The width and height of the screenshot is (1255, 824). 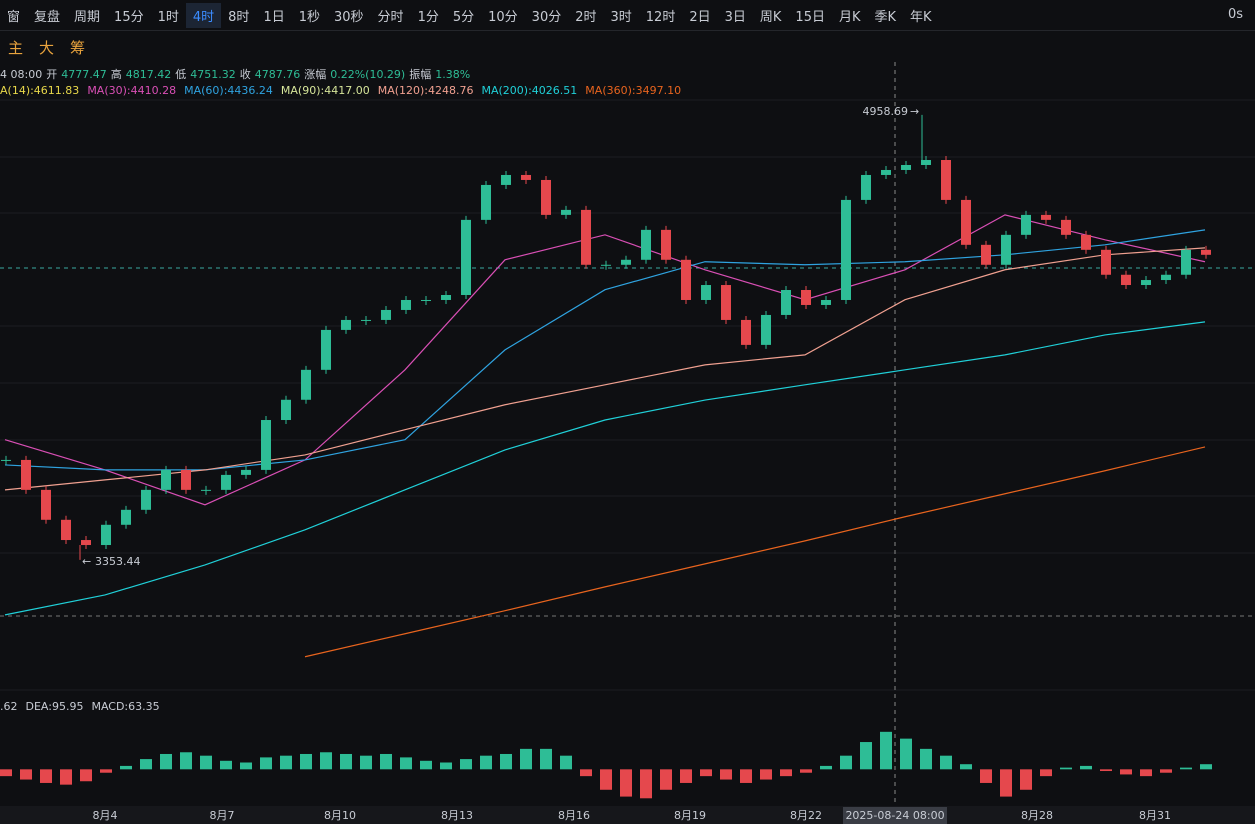 What do you see at coordinates (55, 706) in the screenshot?
I see `macd-label: DEA:95.95` at bounding box center [55, 706].